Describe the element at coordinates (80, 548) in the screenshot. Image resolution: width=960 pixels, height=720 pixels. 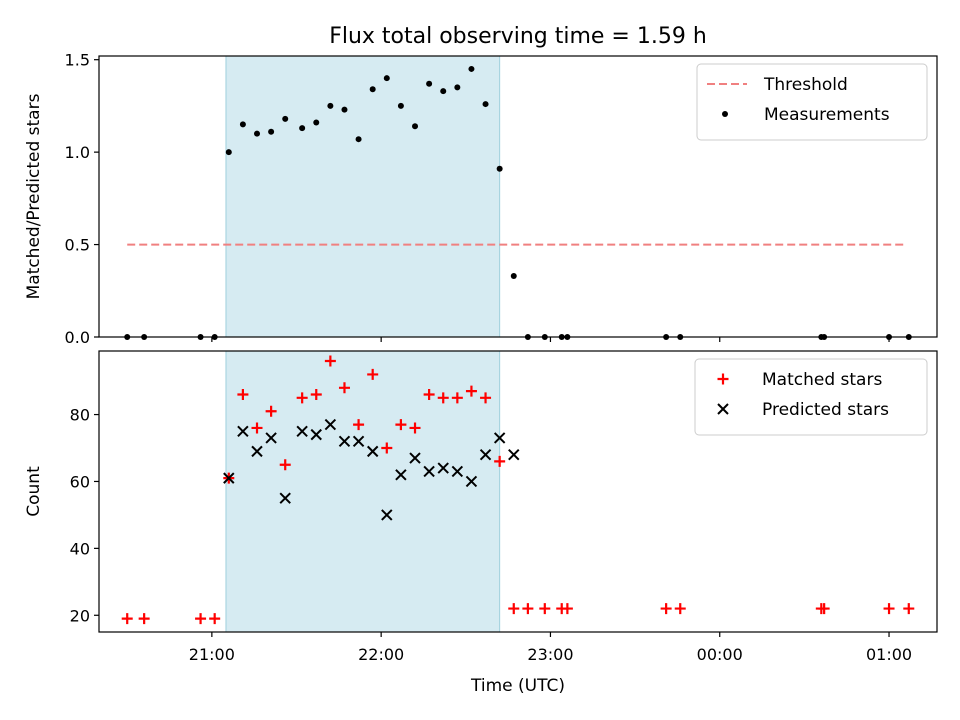
I see `y-tick-label: 40` at that location.